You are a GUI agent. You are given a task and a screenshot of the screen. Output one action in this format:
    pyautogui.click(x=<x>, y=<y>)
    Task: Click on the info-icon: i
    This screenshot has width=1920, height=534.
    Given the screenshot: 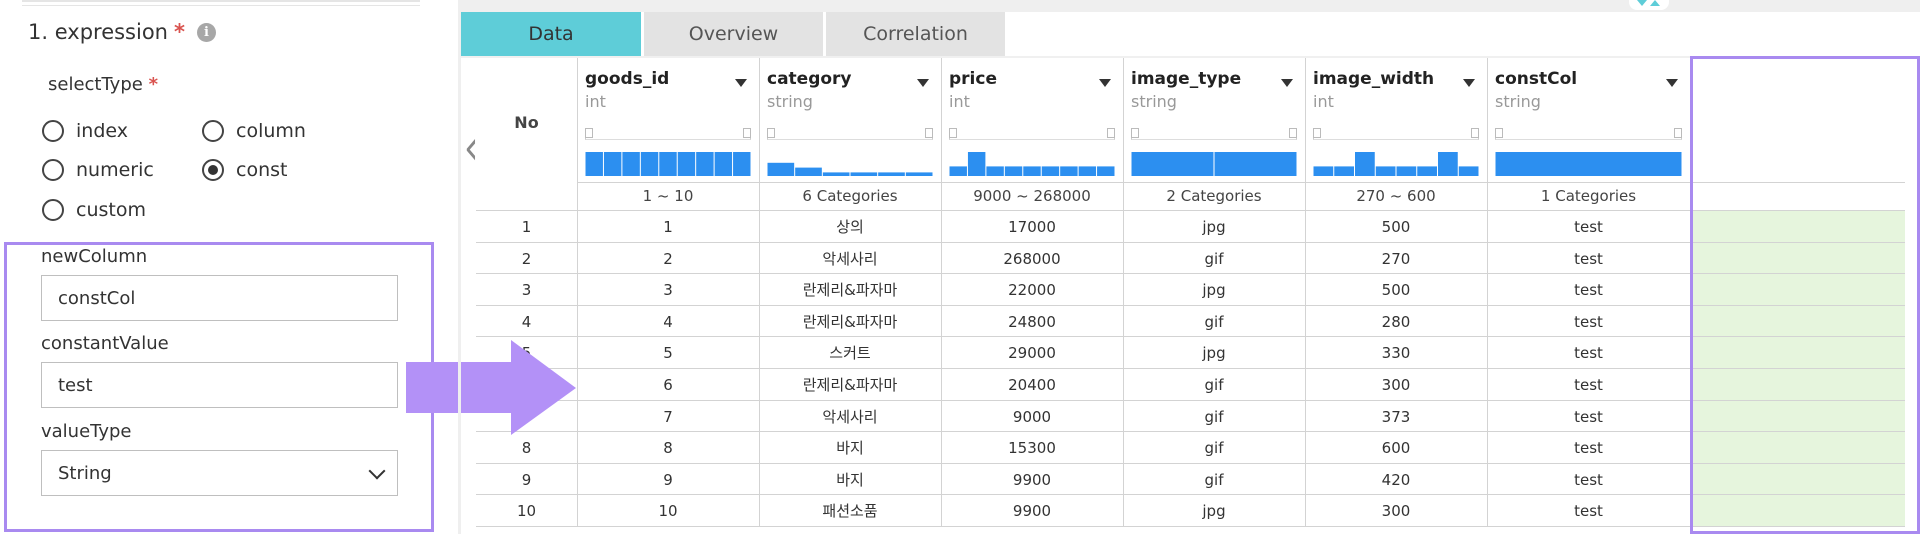 What is the action you would take?
    pyautogui.click(x=206, y=32)
    